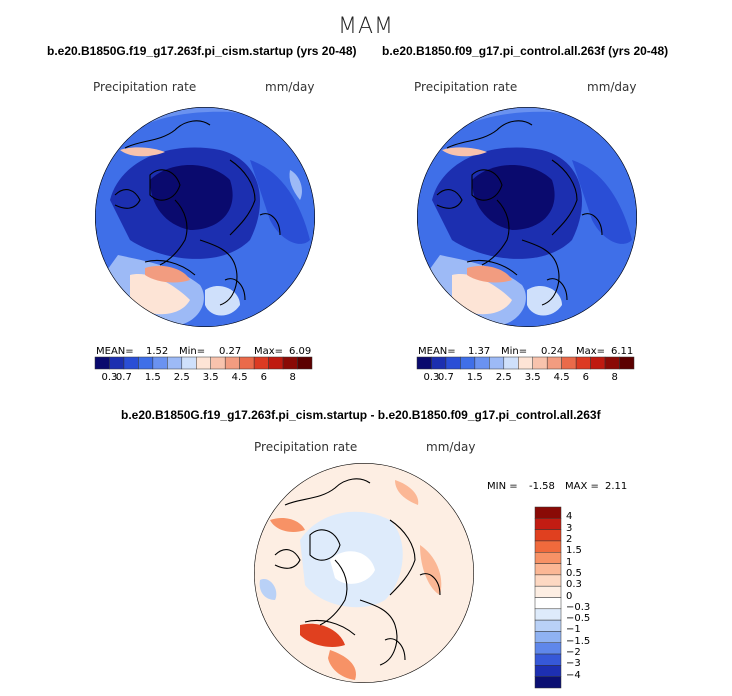  I want to click on colorbar-tick-label: −3, so click(573, 664).